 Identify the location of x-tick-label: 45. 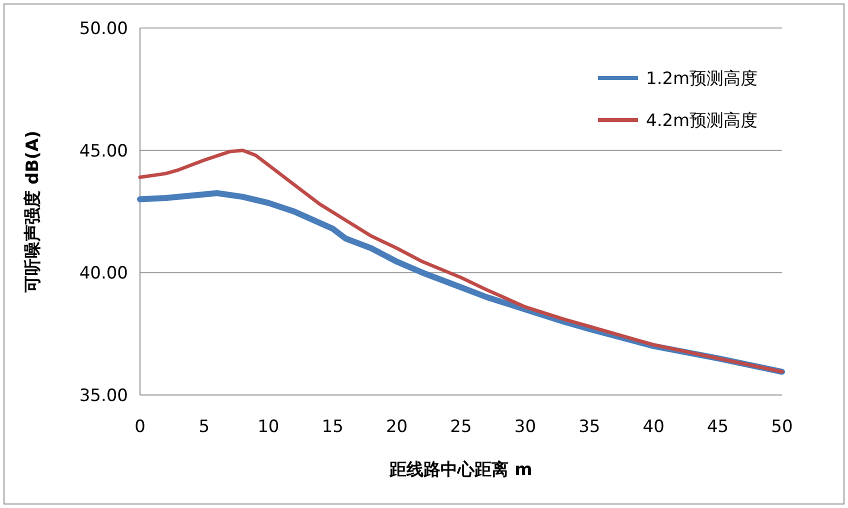
(717, 427).